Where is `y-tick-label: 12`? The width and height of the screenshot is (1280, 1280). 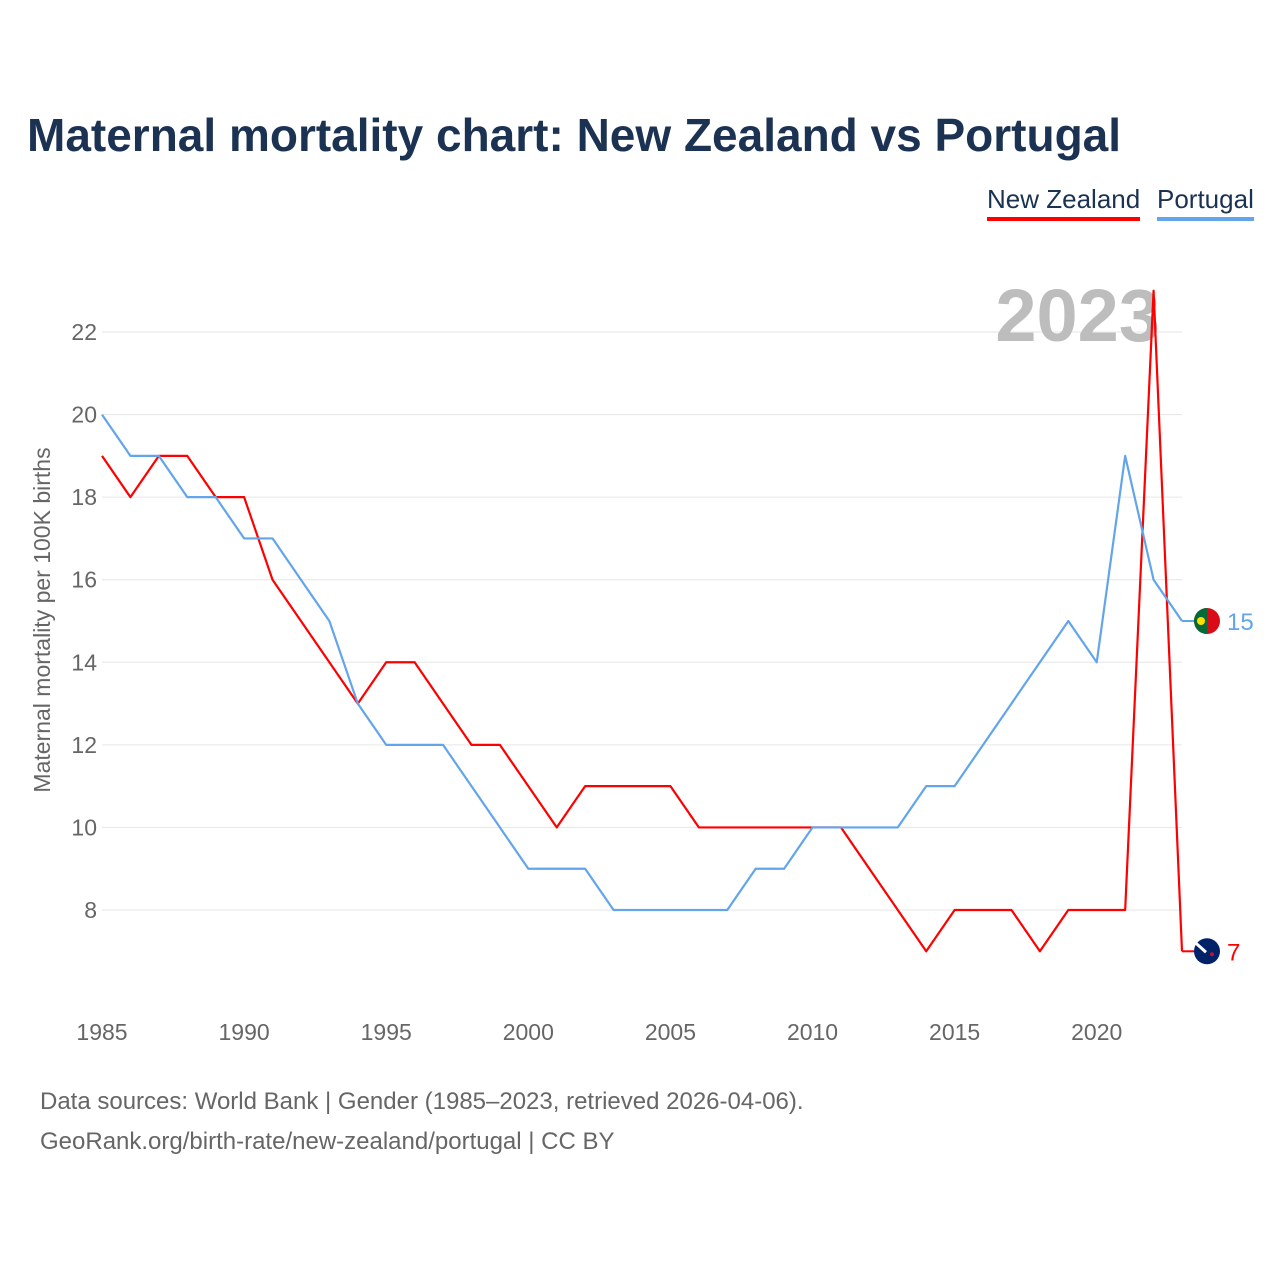 y-tick-label: 12 is located at coordinates (84, 745).